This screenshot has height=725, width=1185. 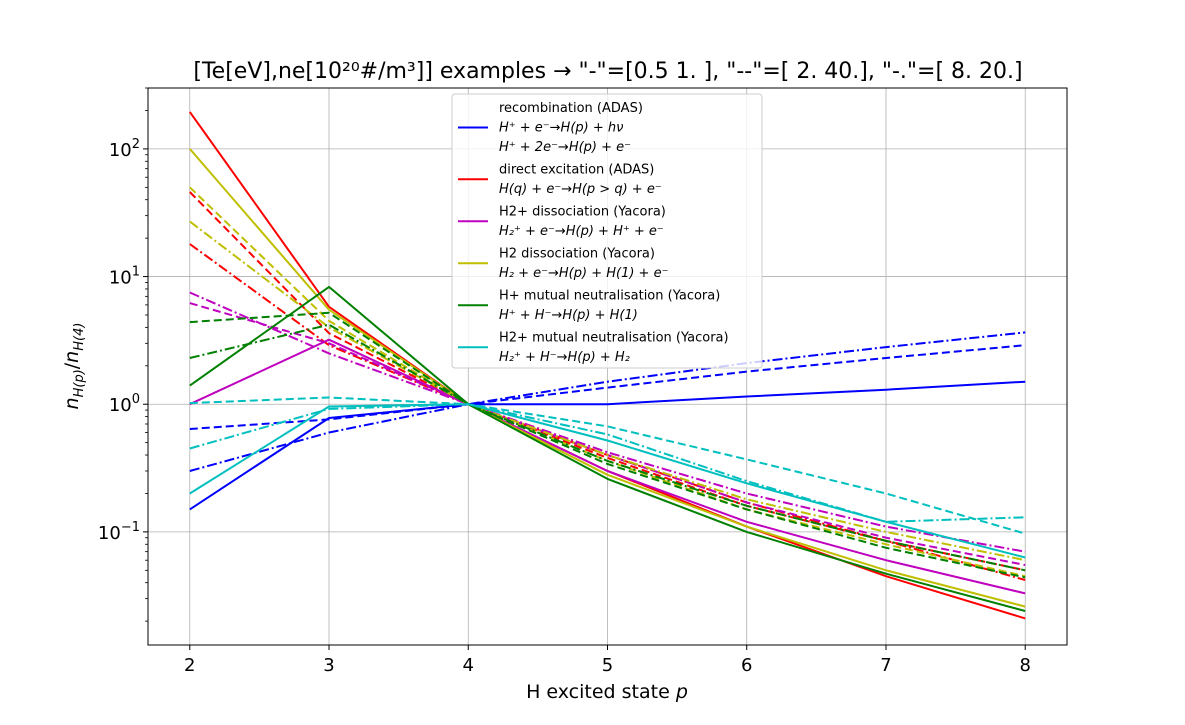 What do you see at coordinates (607, 692) in the screenshot?
I see `x-axis-label: H excited state p` at bounding box center [607, 692].